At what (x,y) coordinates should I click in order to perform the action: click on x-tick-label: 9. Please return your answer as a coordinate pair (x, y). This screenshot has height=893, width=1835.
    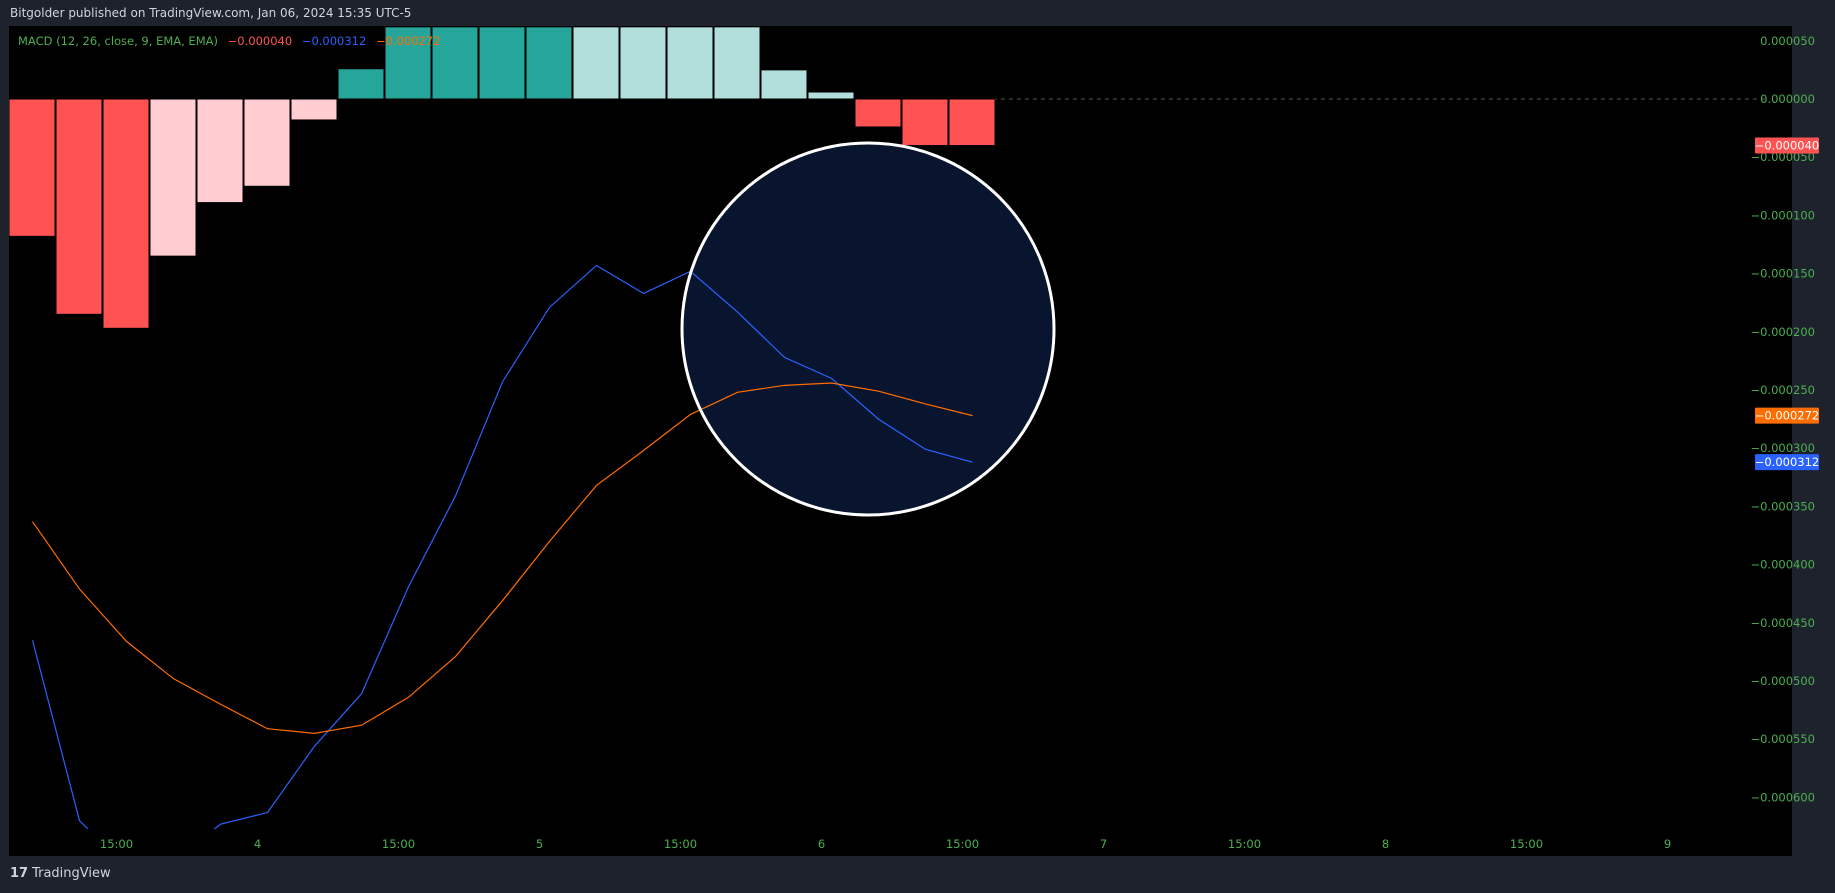
    Looking at the image, I should click on (1667, 844).